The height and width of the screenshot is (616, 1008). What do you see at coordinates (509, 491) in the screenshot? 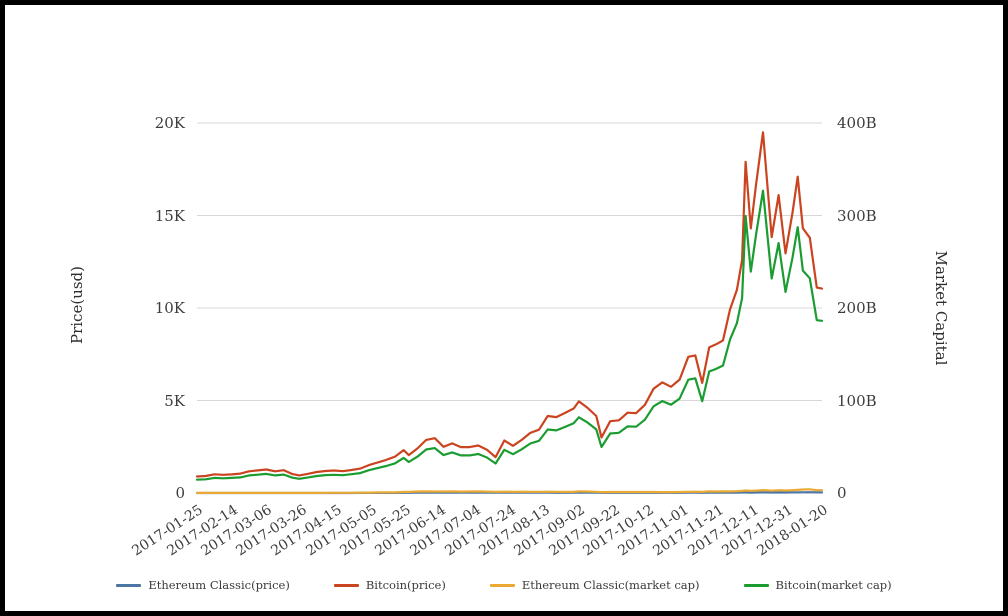
I see `series-line-ethereum-classic-market-cap` at bounding box center [509, 491].